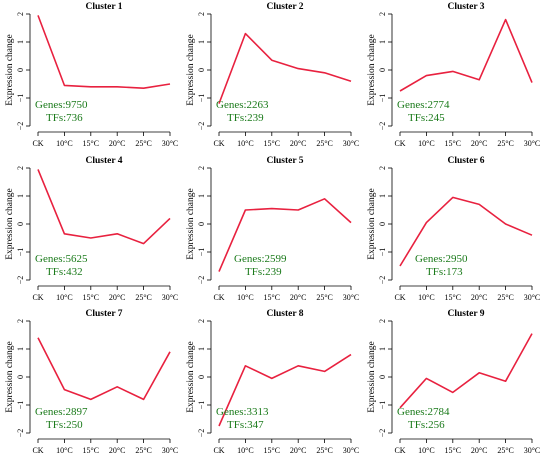  Describe the element at coordinates (64, 272) in the screenshot. I see `tfs-count: TFs:432` at that location.